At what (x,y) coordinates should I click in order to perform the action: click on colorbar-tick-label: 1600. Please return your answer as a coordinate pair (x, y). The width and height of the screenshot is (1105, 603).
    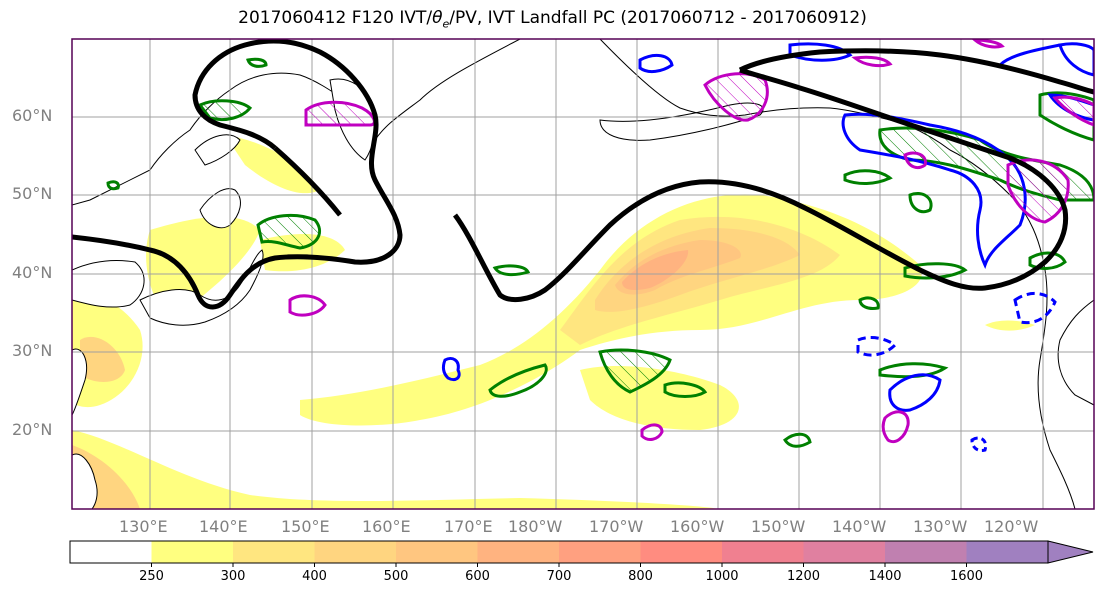
    Looking at the image, I should click on (966, 576).